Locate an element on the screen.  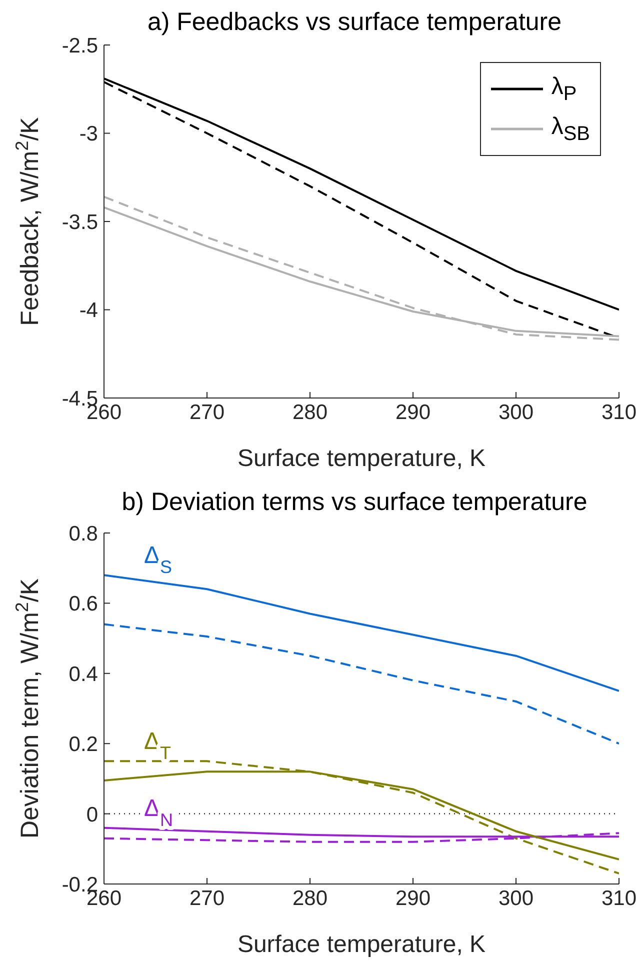
chart-title: b) Deviation terms vs surface temperature is located at coordinates (354, 502).